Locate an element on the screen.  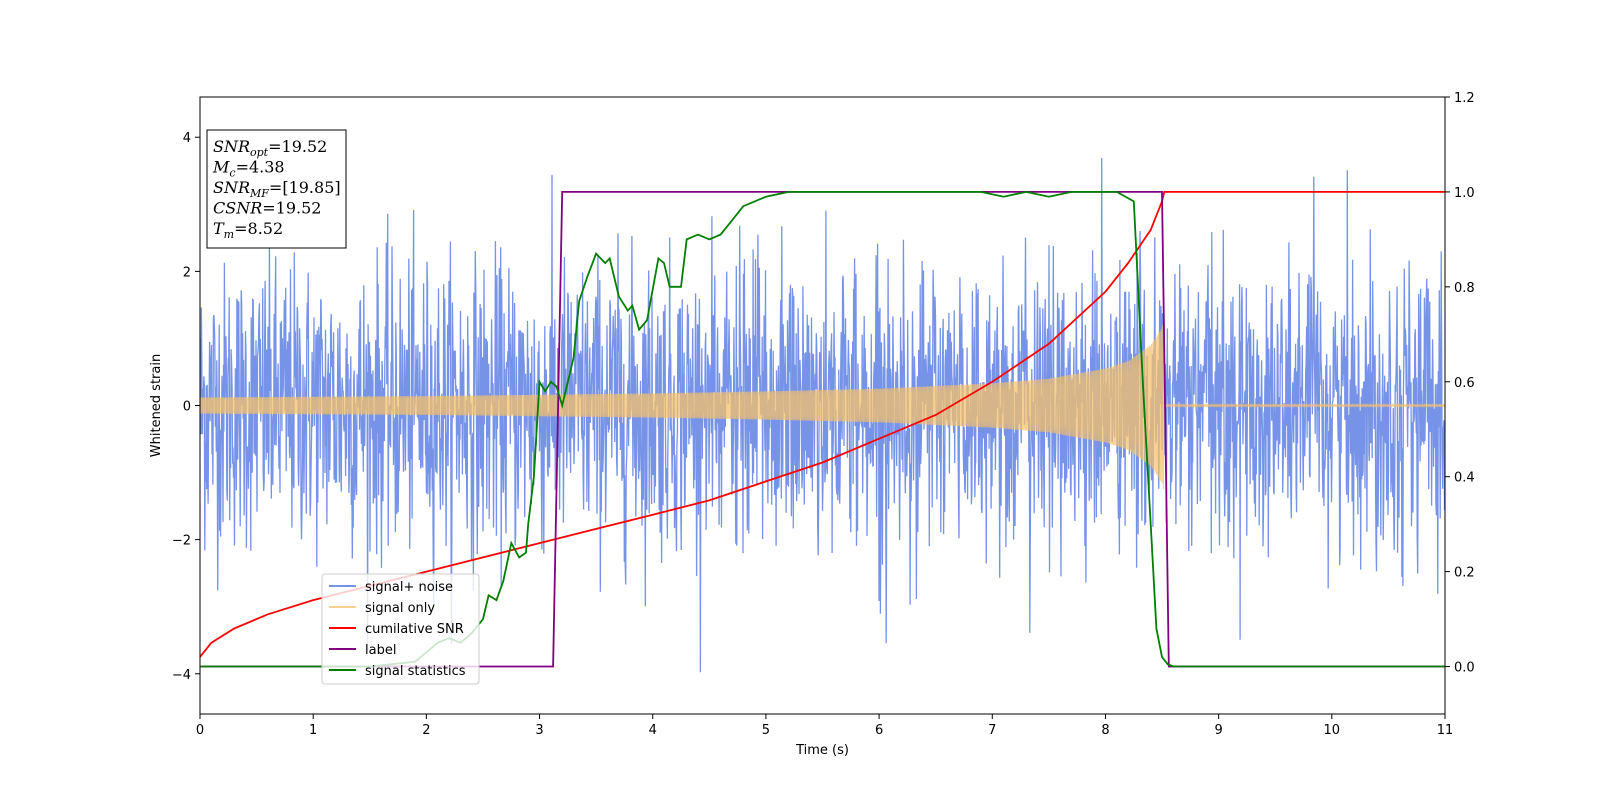
x-tick-label: 11 is located at coordinates (1445, 730).